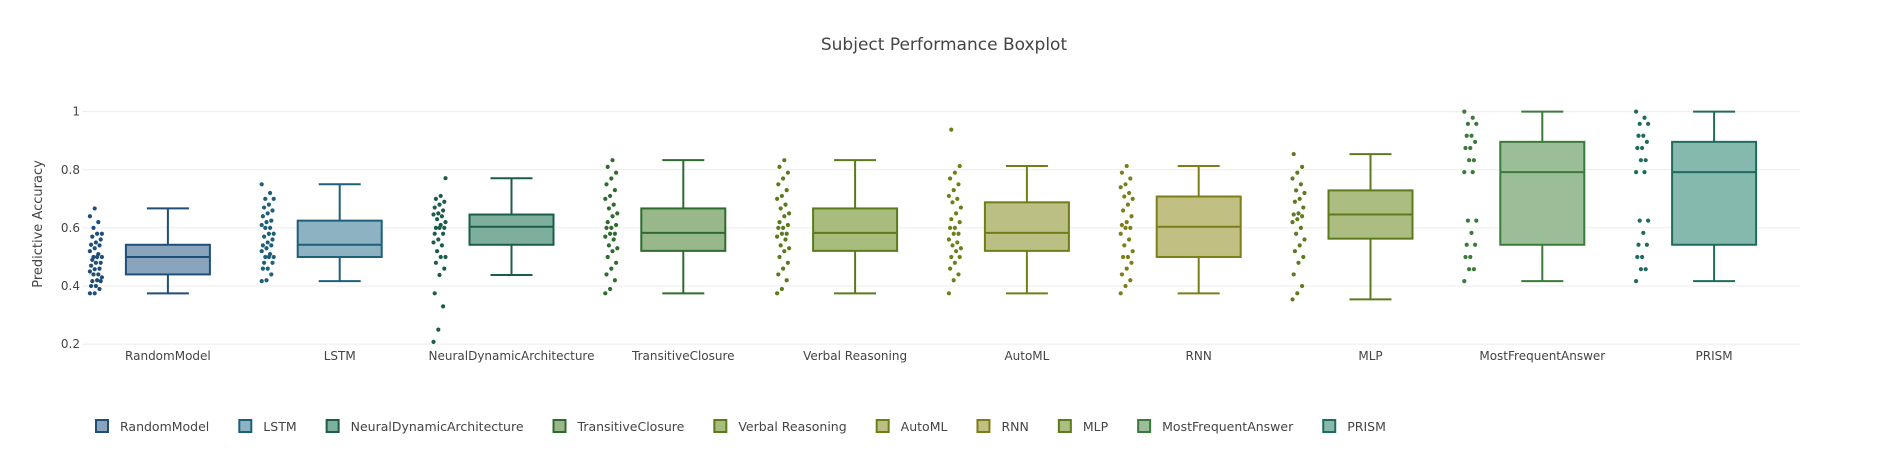 This screenshot has width=1889, height=454. I want to click on chart-title: Subject Performance Boxplot, so click(944, 45).